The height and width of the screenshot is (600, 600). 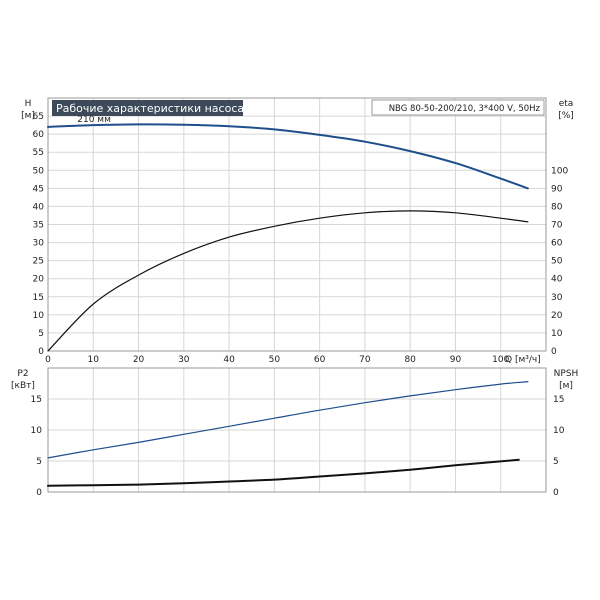 I want to click on top-y-right-tick-label: 100, so click(x=559, y=171).